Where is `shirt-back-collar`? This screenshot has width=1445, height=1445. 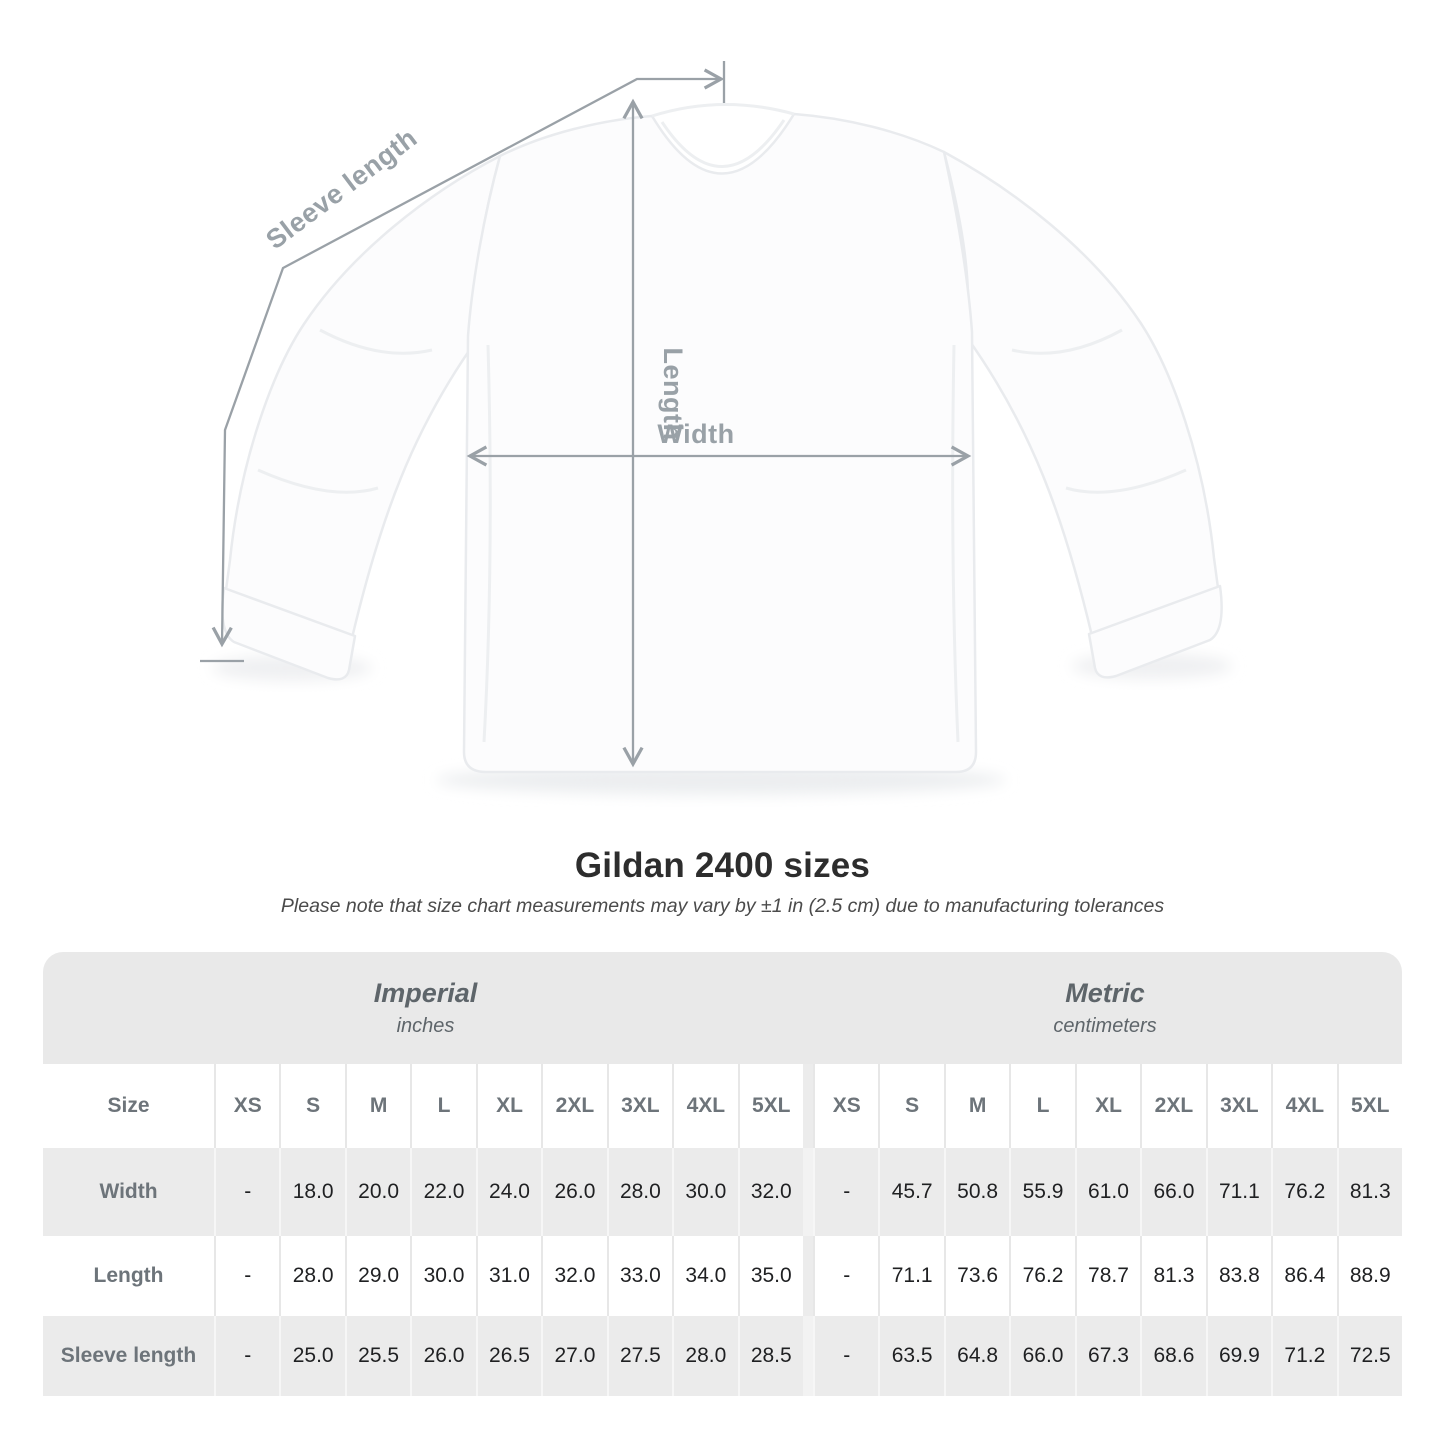 shirt-back-collar is located at coordinates (723, 110).